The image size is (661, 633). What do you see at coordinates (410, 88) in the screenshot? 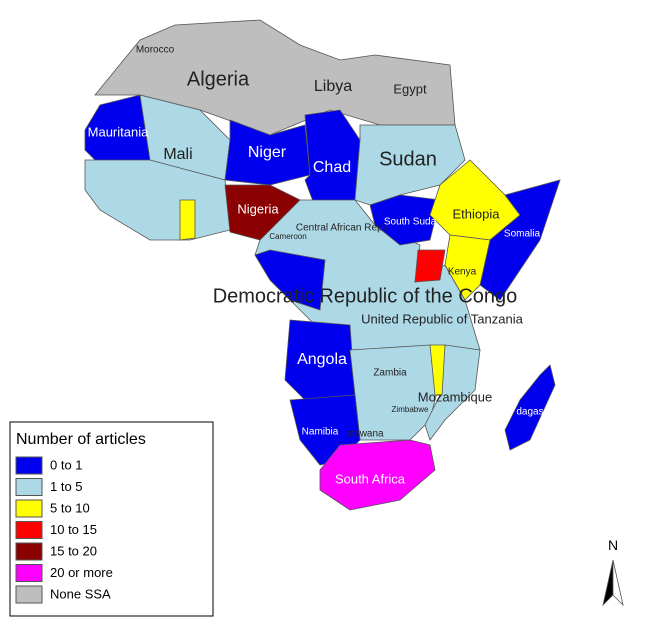
I see `country-label: Egypt` at bounding box center [410, 88].